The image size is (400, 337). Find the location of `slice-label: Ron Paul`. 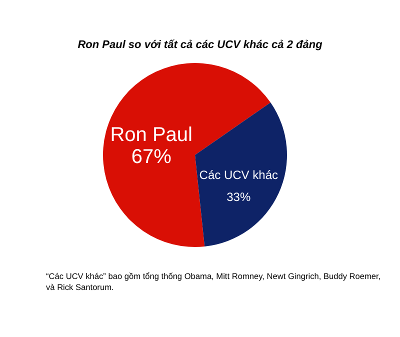

slice-label: Ron Paul is located at coordinates (151, 135).